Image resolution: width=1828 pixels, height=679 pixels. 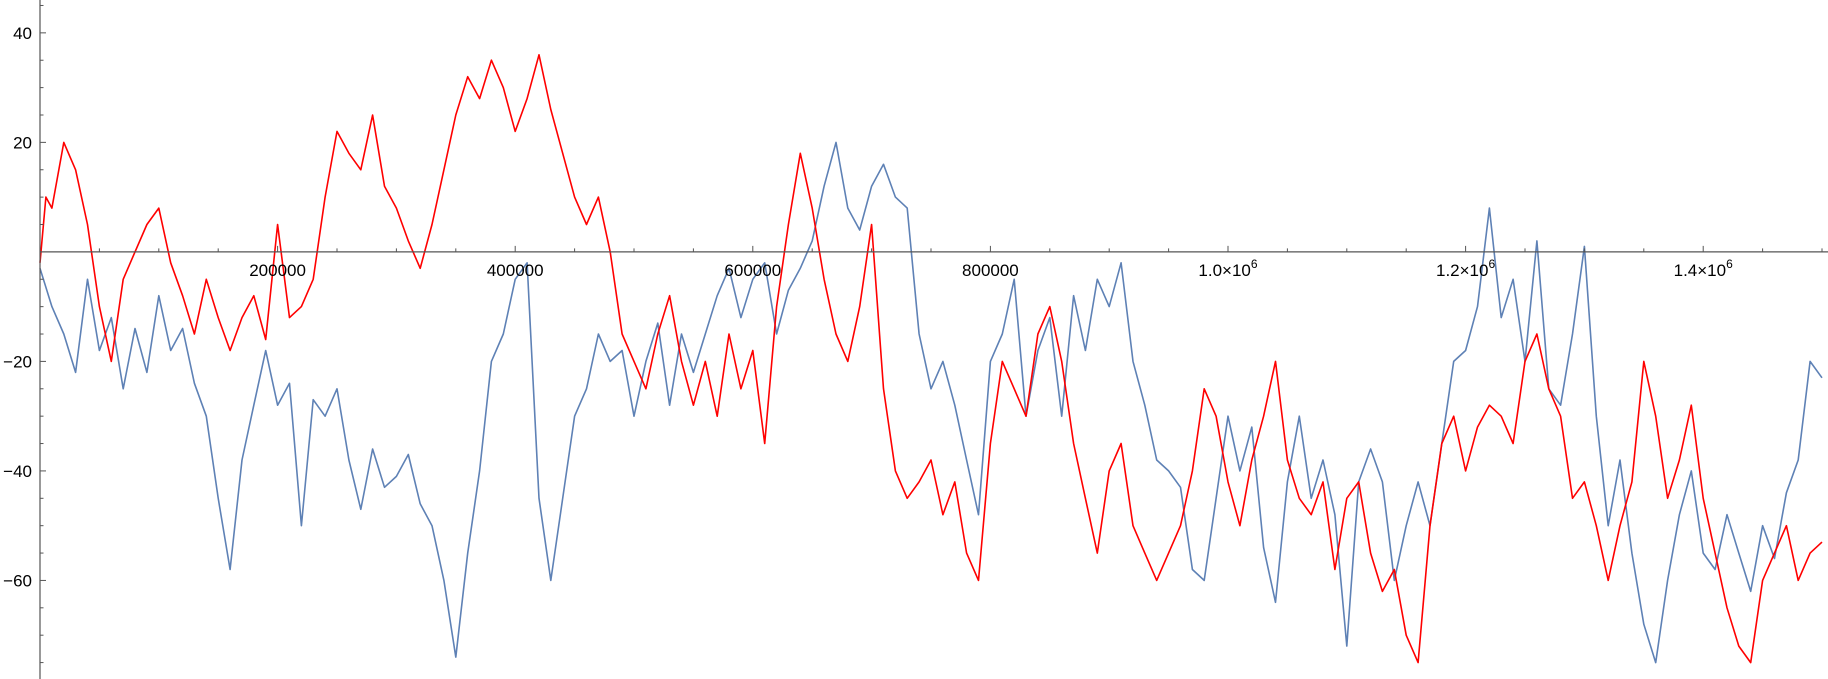 What do you see at coordinates (17, 361) in the screenshot?
I see `y-tick-label: −20` at bounding box center [17, 361].